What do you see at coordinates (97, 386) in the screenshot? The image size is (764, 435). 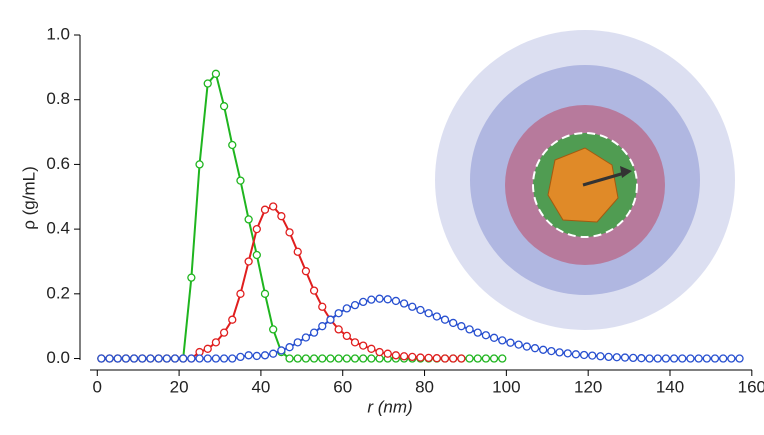 I see `x-tick-label: 0` at bounding box center [97, 386].